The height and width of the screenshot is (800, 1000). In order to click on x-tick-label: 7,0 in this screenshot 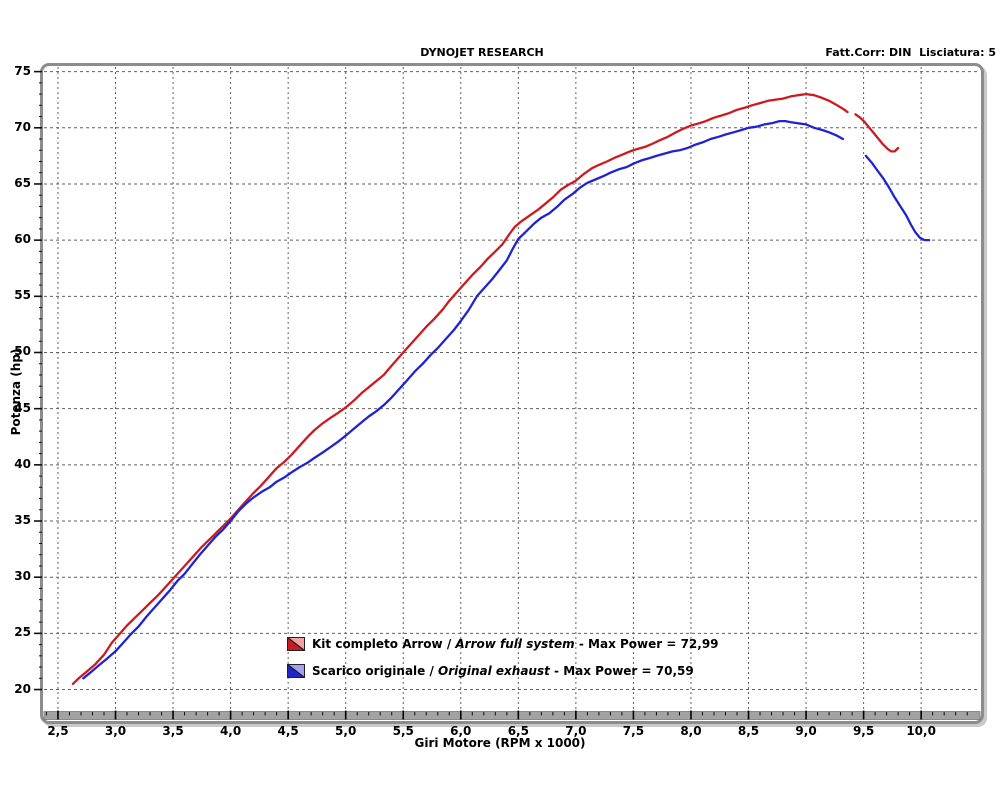, I will do `click(576, 731)`.